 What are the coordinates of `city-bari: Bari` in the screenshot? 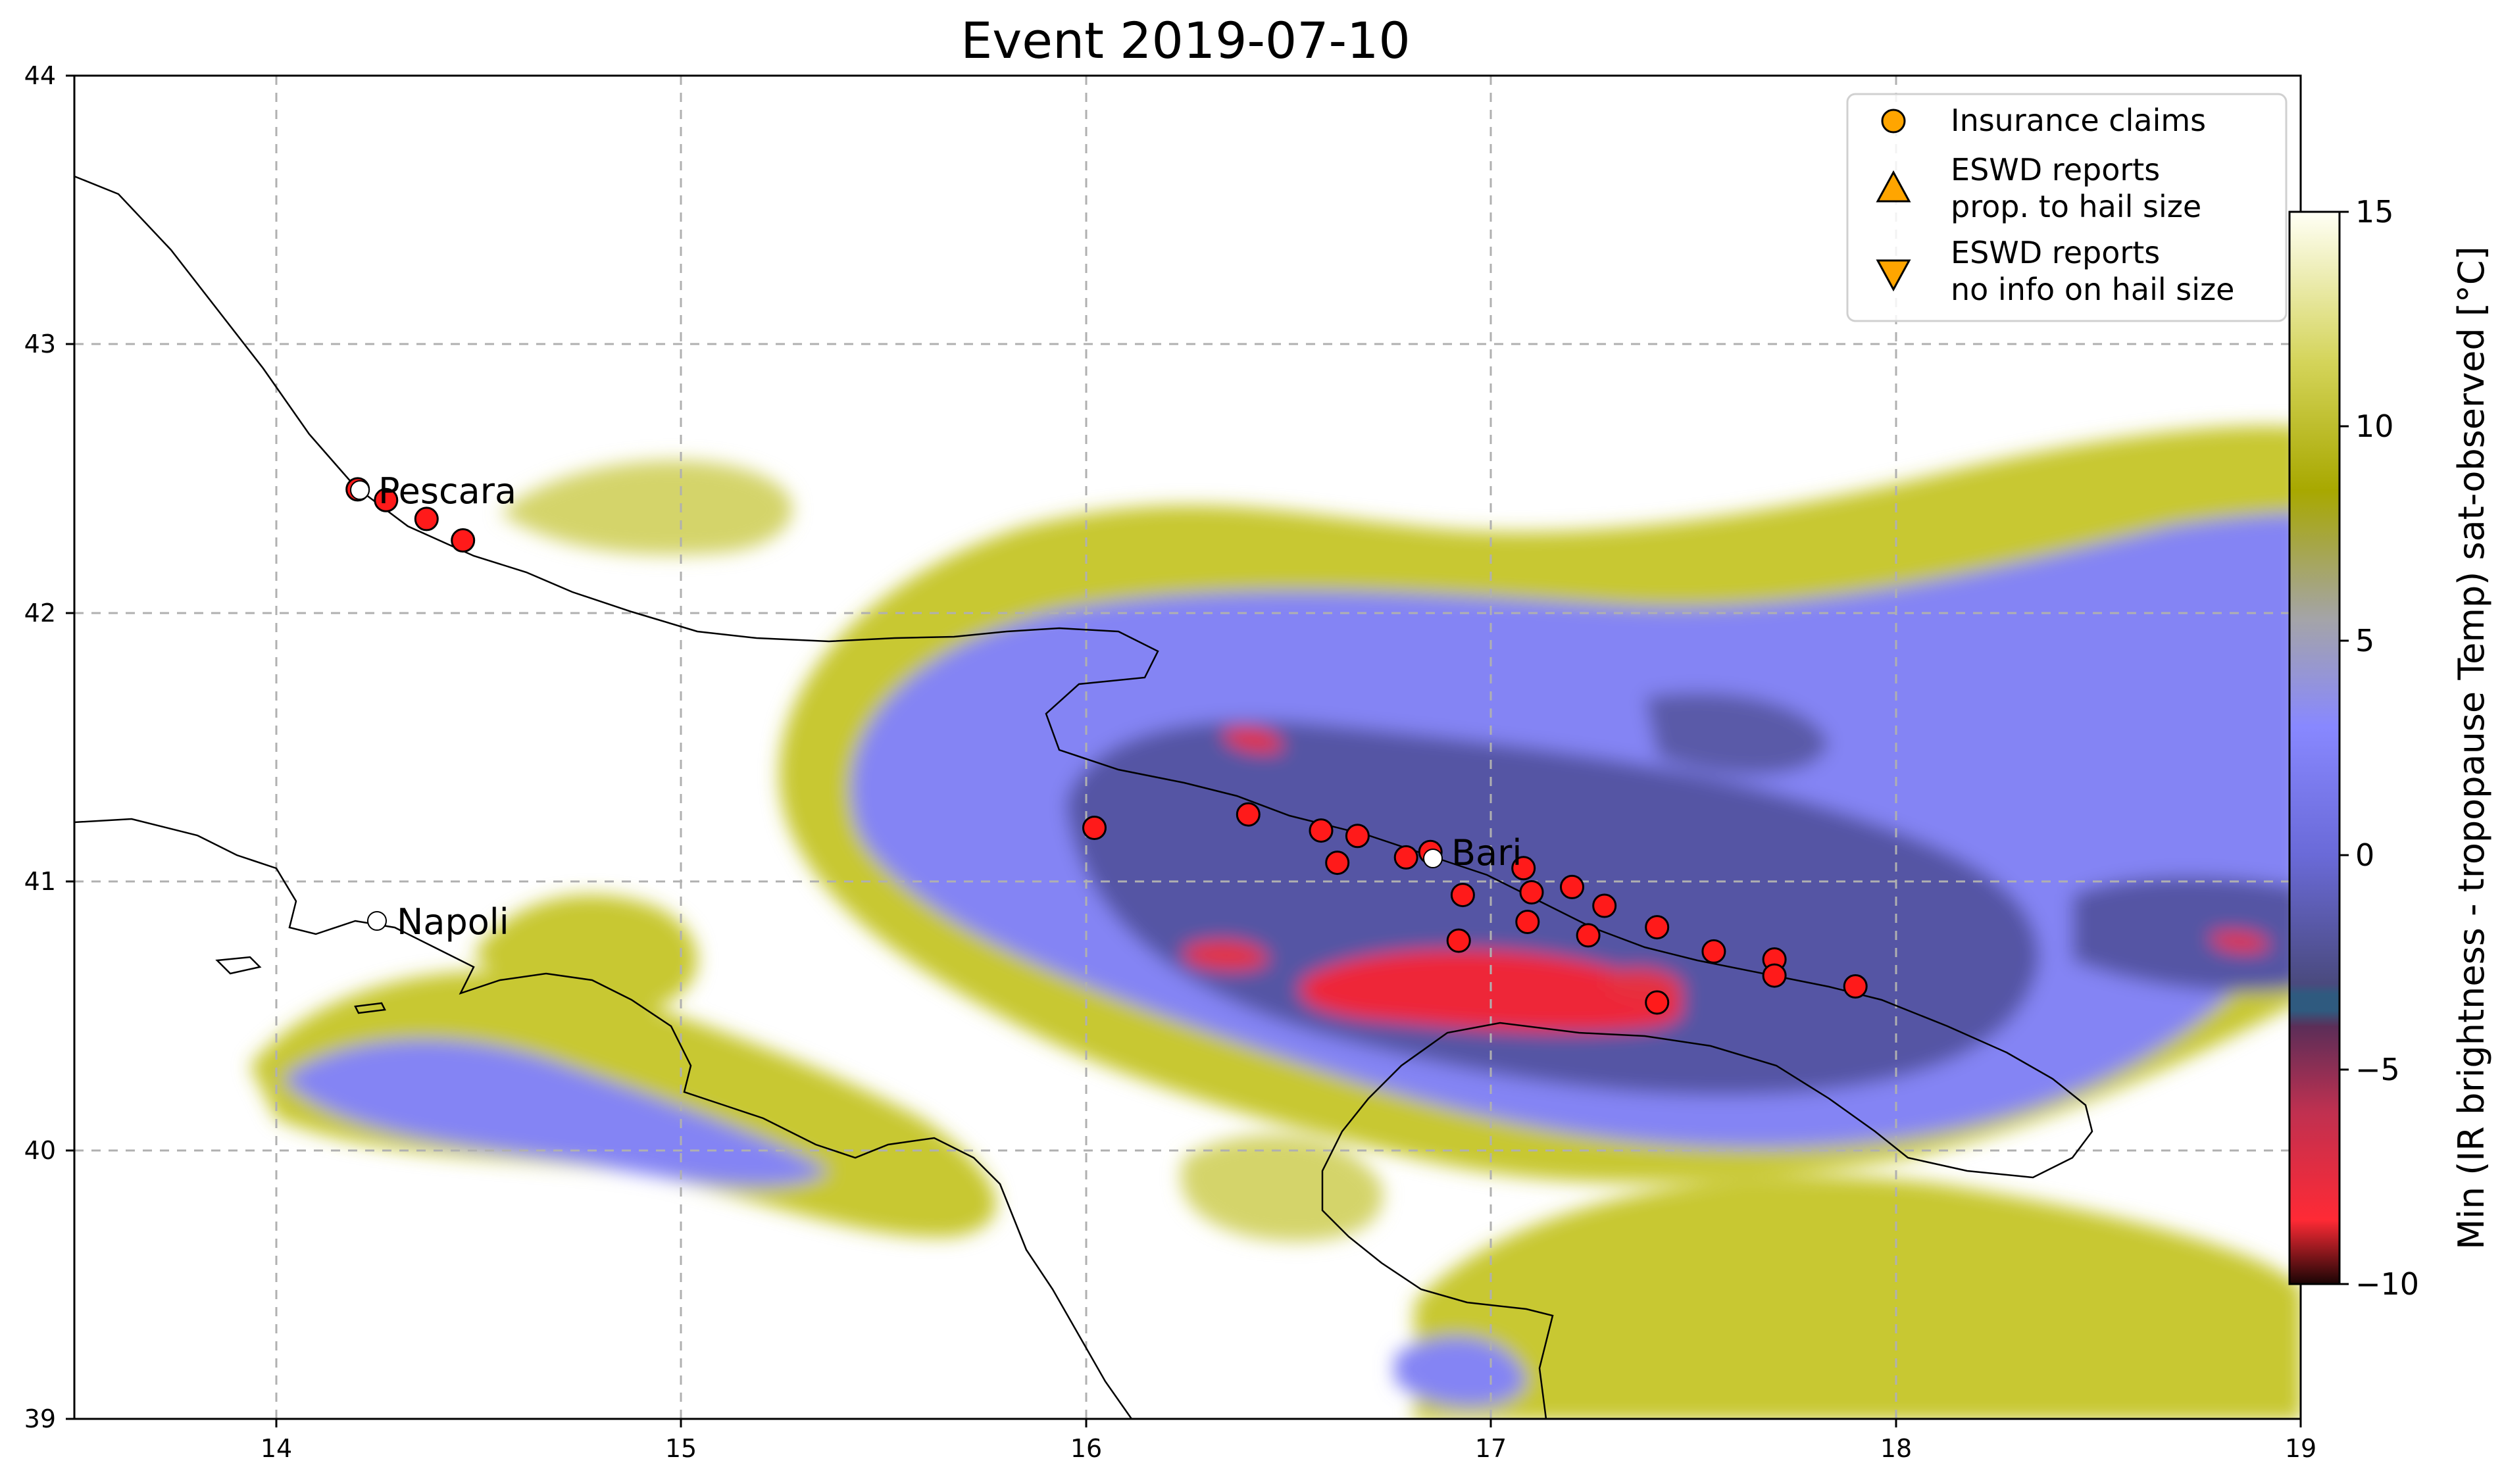 It's located at (1472, 853).